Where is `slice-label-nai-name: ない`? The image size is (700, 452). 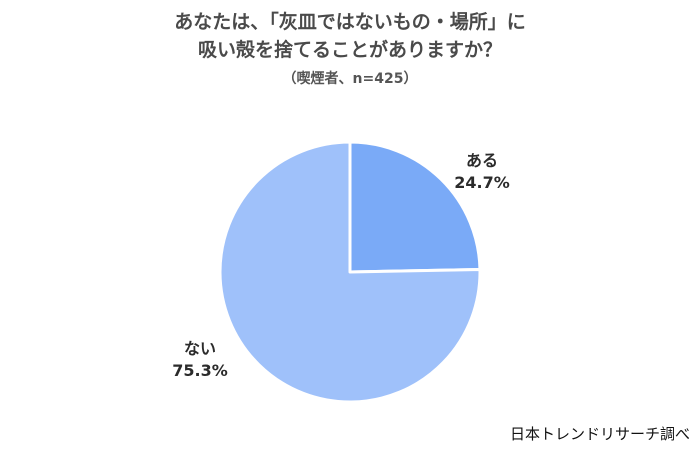 slice-label-nai-name: ない is located at coordinates (199, 348).